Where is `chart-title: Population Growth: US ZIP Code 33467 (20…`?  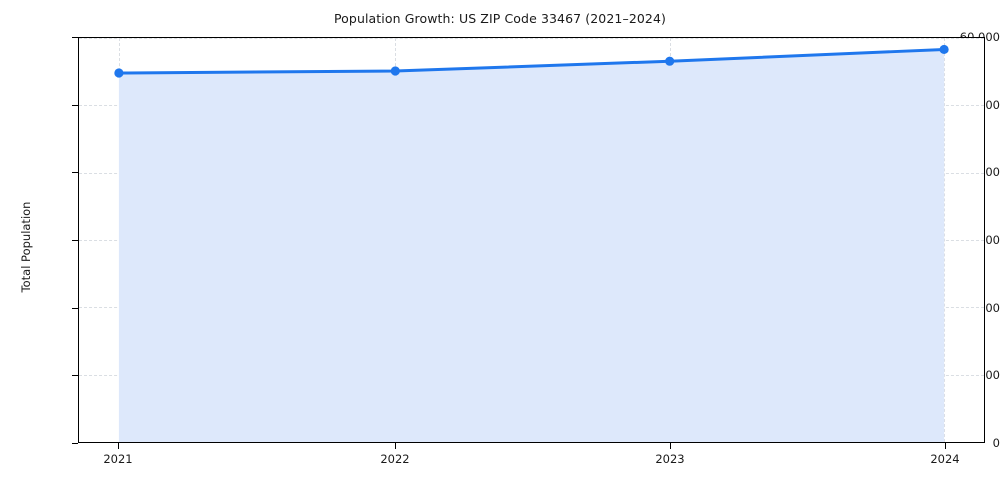
chart-title: Population Growth: US ZIP Code 33467 (20… is located at coordinates (500, 18).